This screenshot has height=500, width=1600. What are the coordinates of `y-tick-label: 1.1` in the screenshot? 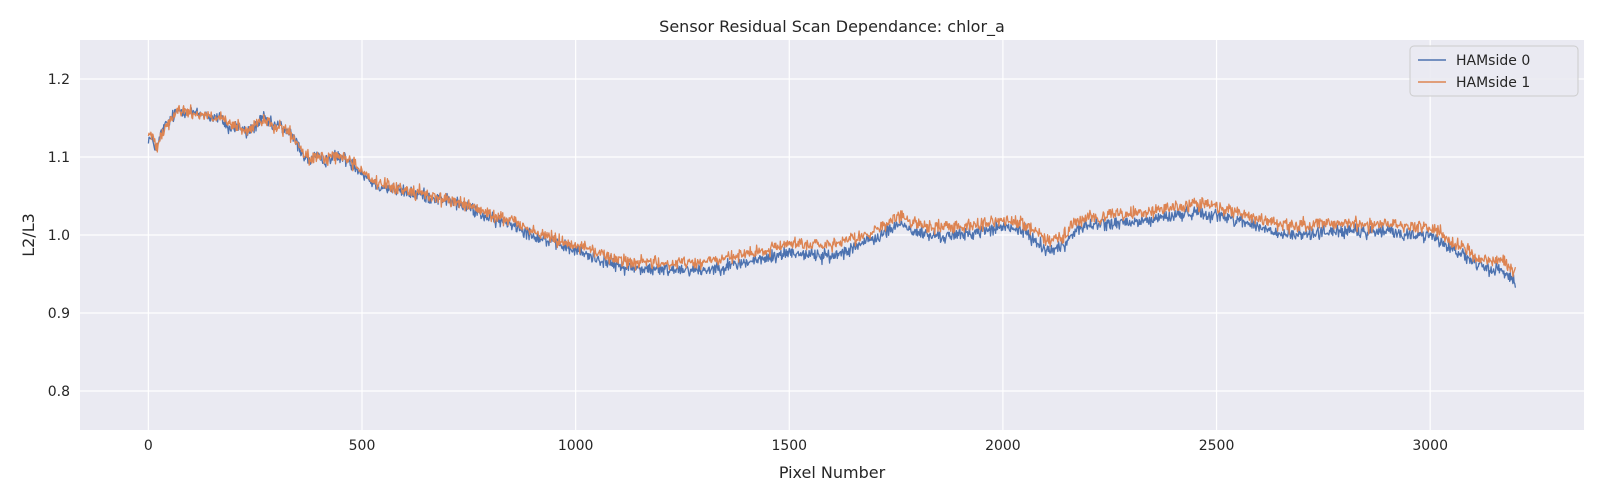 It's located at (59, 158).